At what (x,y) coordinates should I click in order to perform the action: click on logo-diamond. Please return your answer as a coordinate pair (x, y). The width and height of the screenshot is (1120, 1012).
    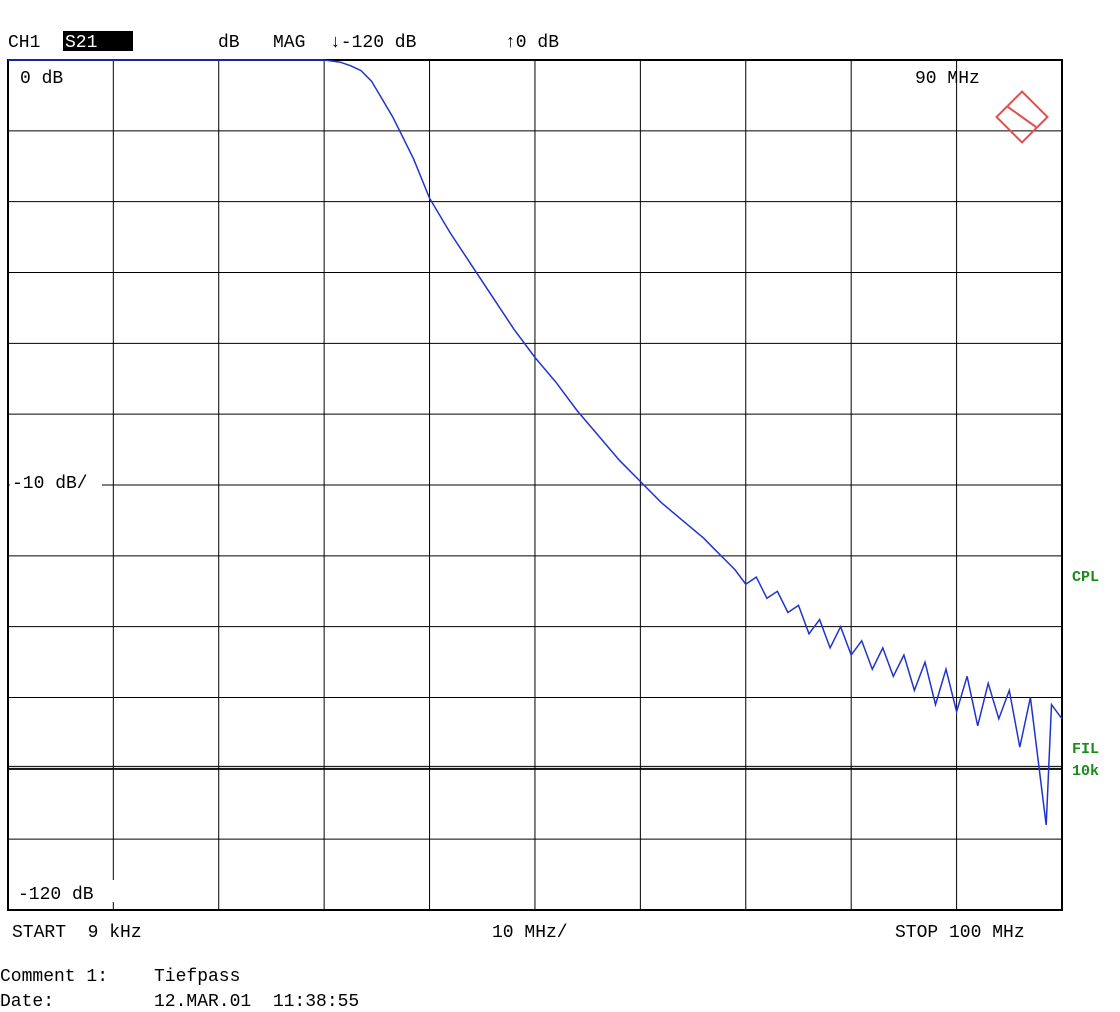
    Looking at the image, I should click on (1022, 117).